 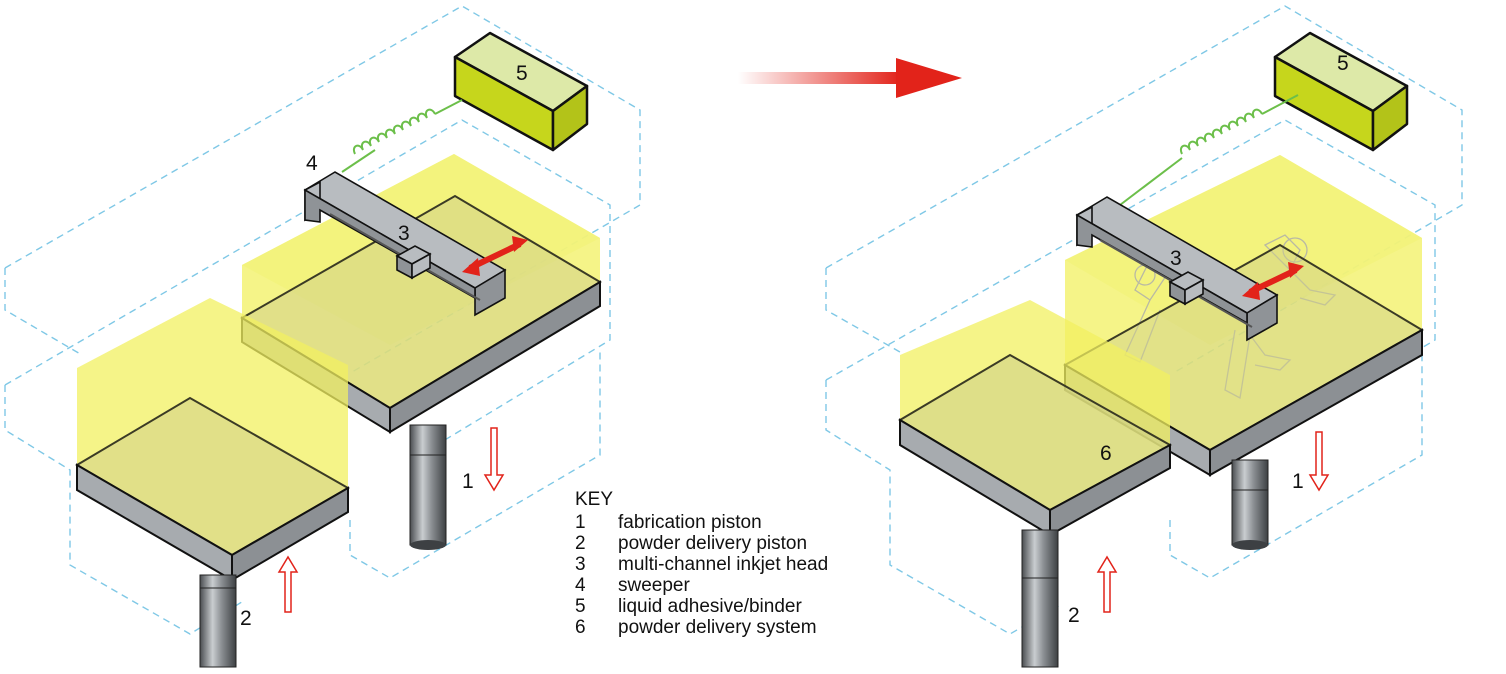 I want to click on label-6: 6, so click(x=1106, y=453).